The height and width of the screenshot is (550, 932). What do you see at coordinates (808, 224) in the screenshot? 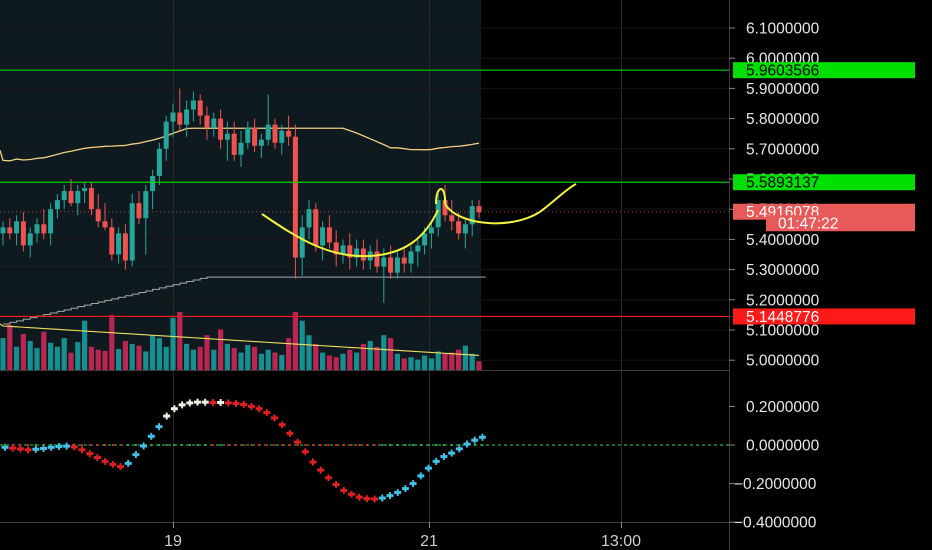
I see `price-tag-label: 01:47:22` at bounding box center [808, 224].